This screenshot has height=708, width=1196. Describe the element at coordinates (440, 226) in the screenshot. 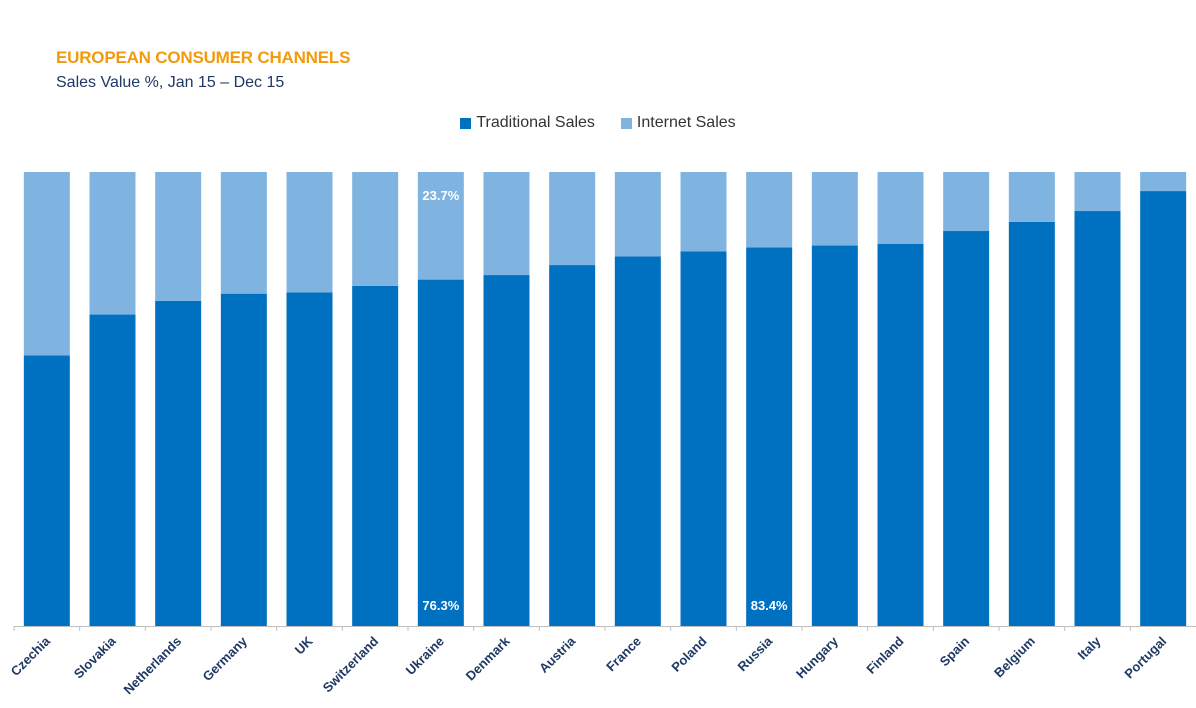

I see `bar-internet-ukraine` at that location.